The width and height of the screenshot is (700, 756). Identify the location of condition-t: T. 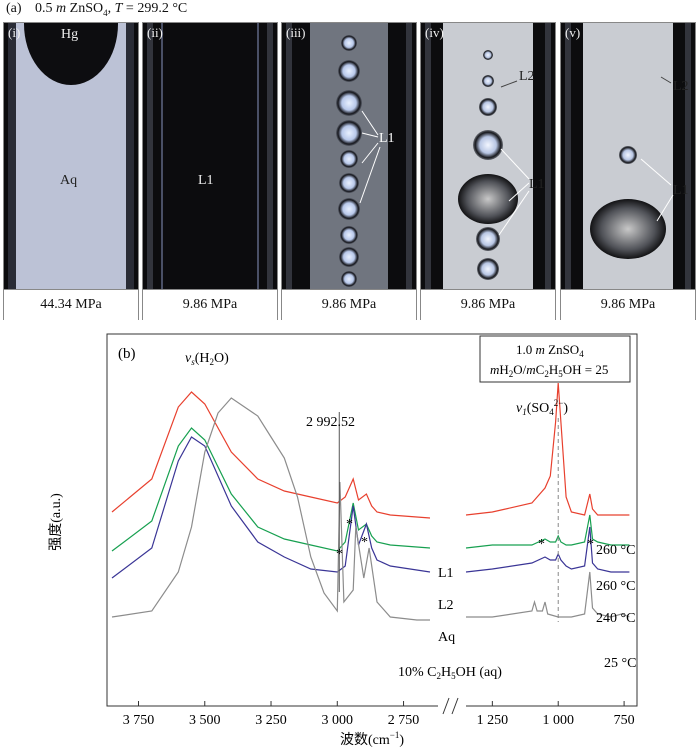
(118, 8).